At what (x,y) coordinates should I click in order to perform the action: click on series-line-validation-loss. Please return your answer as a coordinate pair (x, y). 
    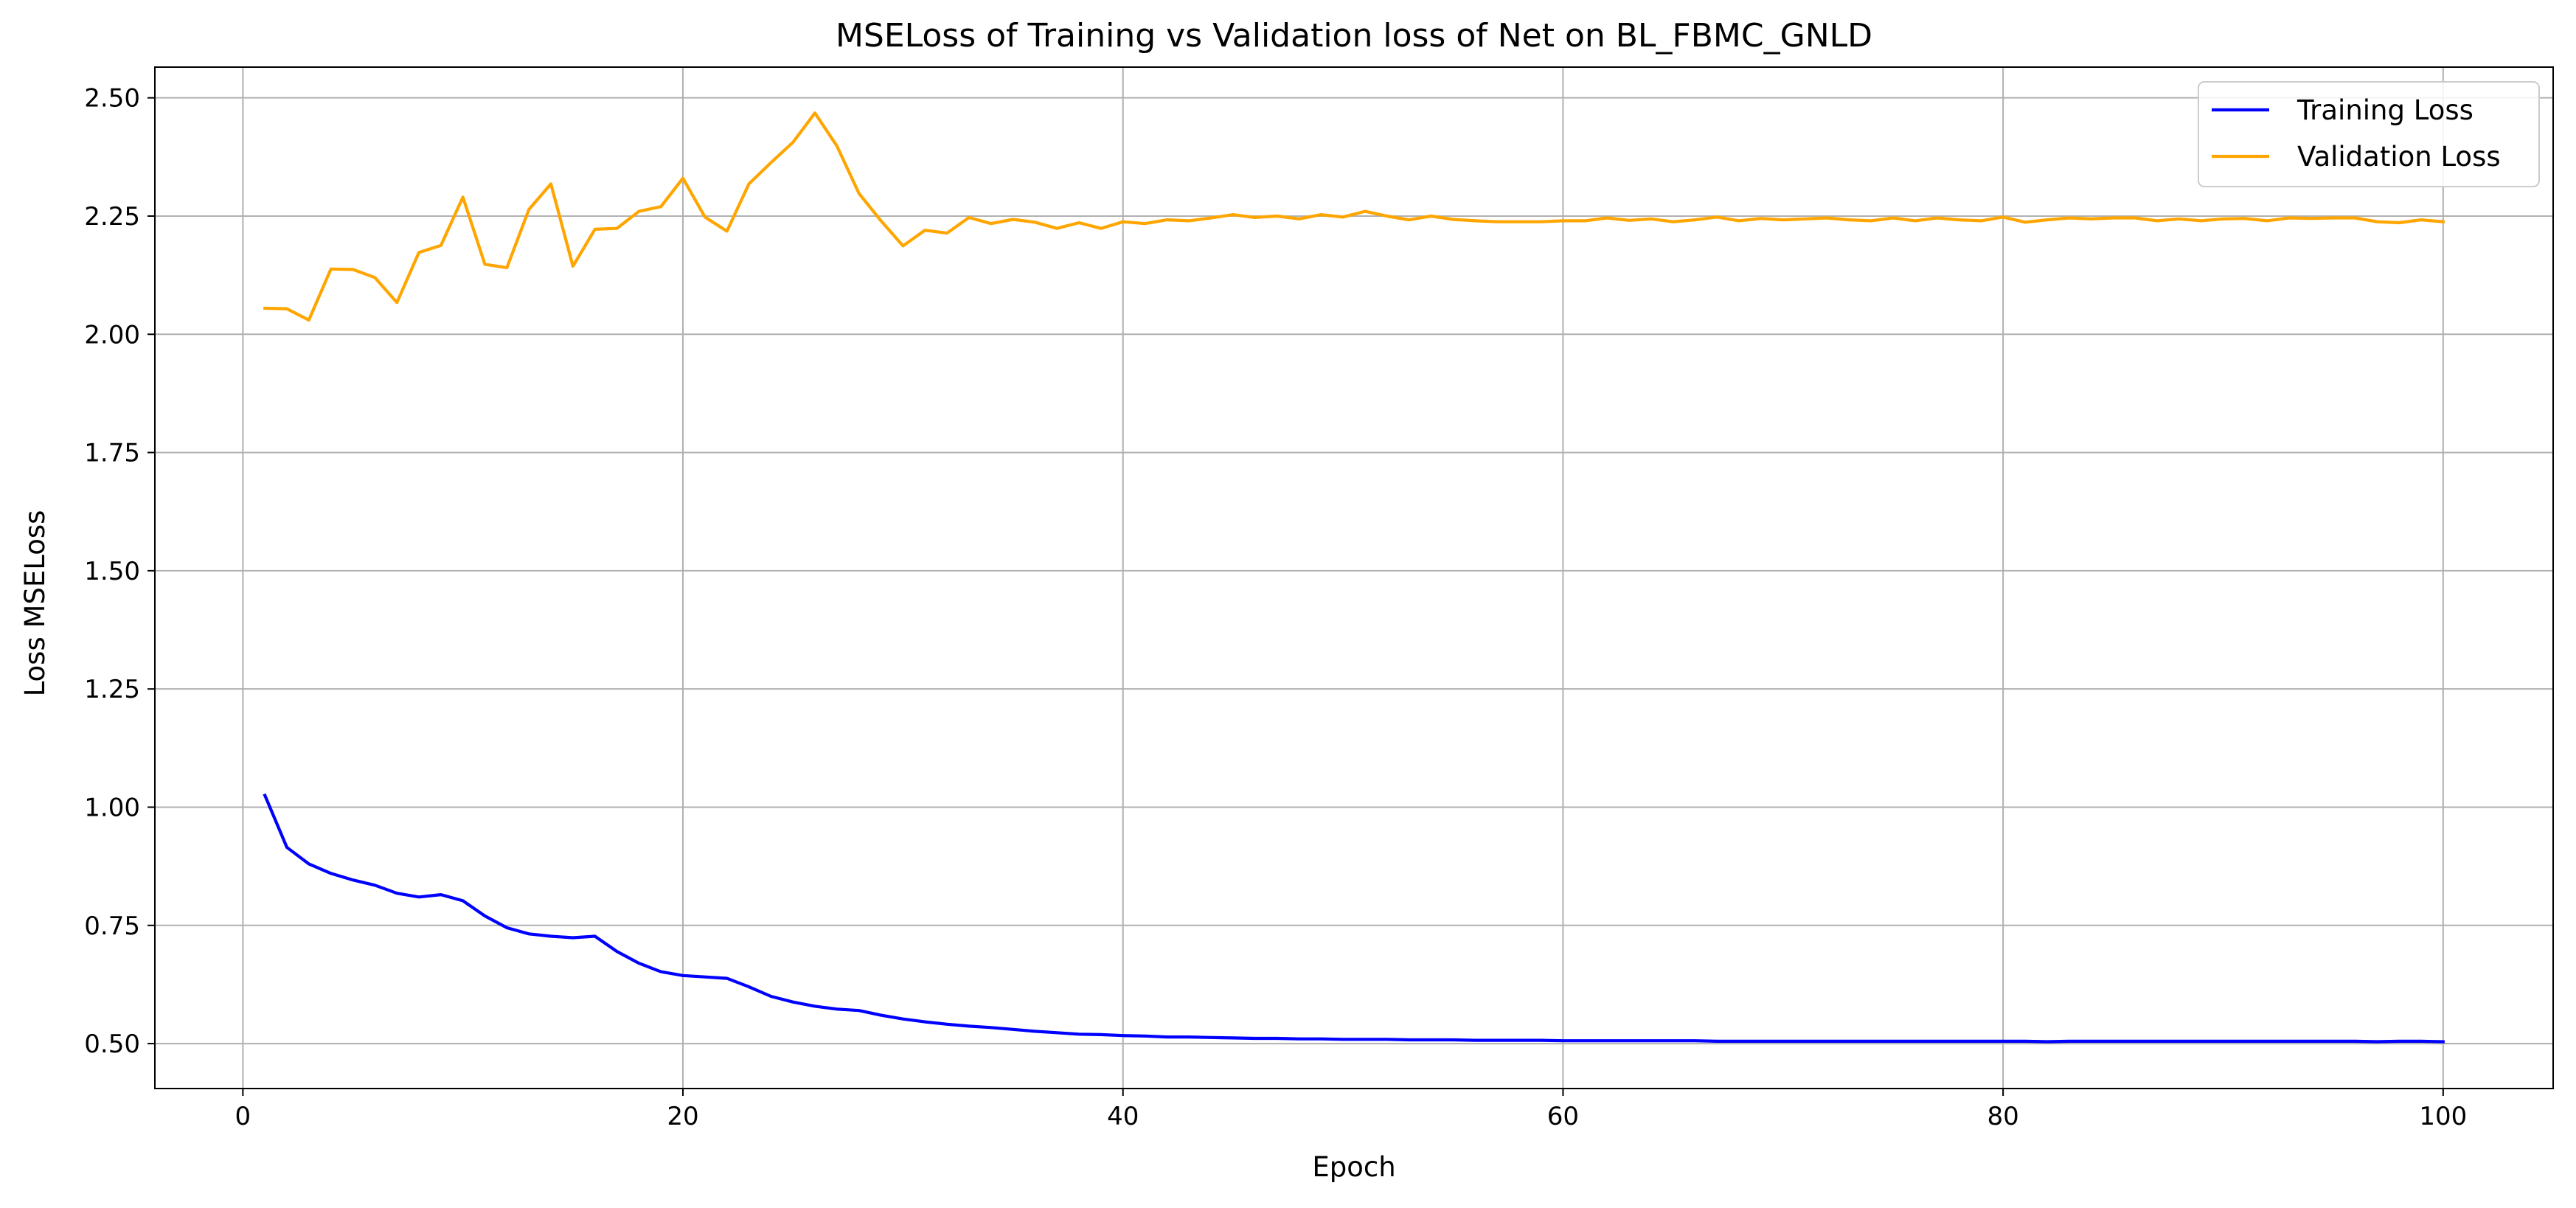
    Looking at the image, I should click on (1354, 217).